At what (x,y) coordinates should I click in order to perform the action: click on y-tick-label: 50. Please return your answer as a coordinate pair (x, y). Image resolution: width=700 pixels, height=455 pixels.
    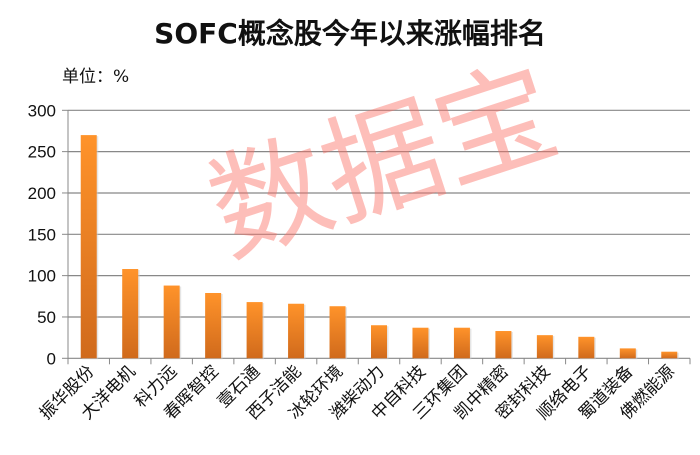
    Looking at the image, I should click on (46, 317).